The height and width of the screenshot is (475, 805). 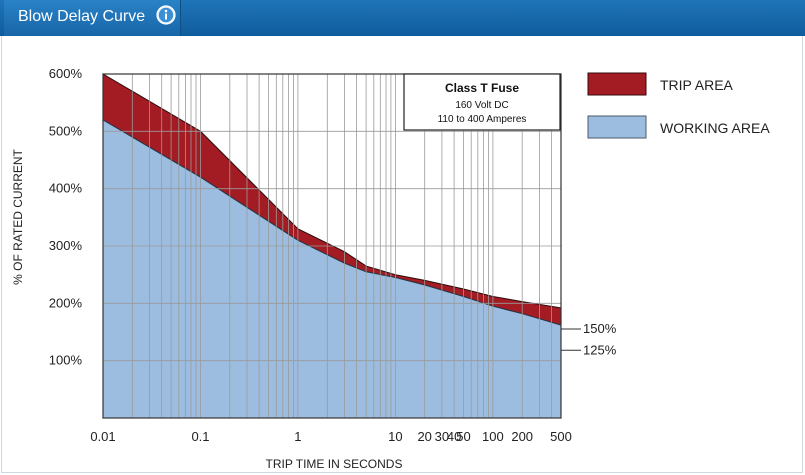 What do you see at coordinates (481, 105) in the screenshot?
I see `note-line-1: 160 Volt DC` at bounding box center [481, 105].